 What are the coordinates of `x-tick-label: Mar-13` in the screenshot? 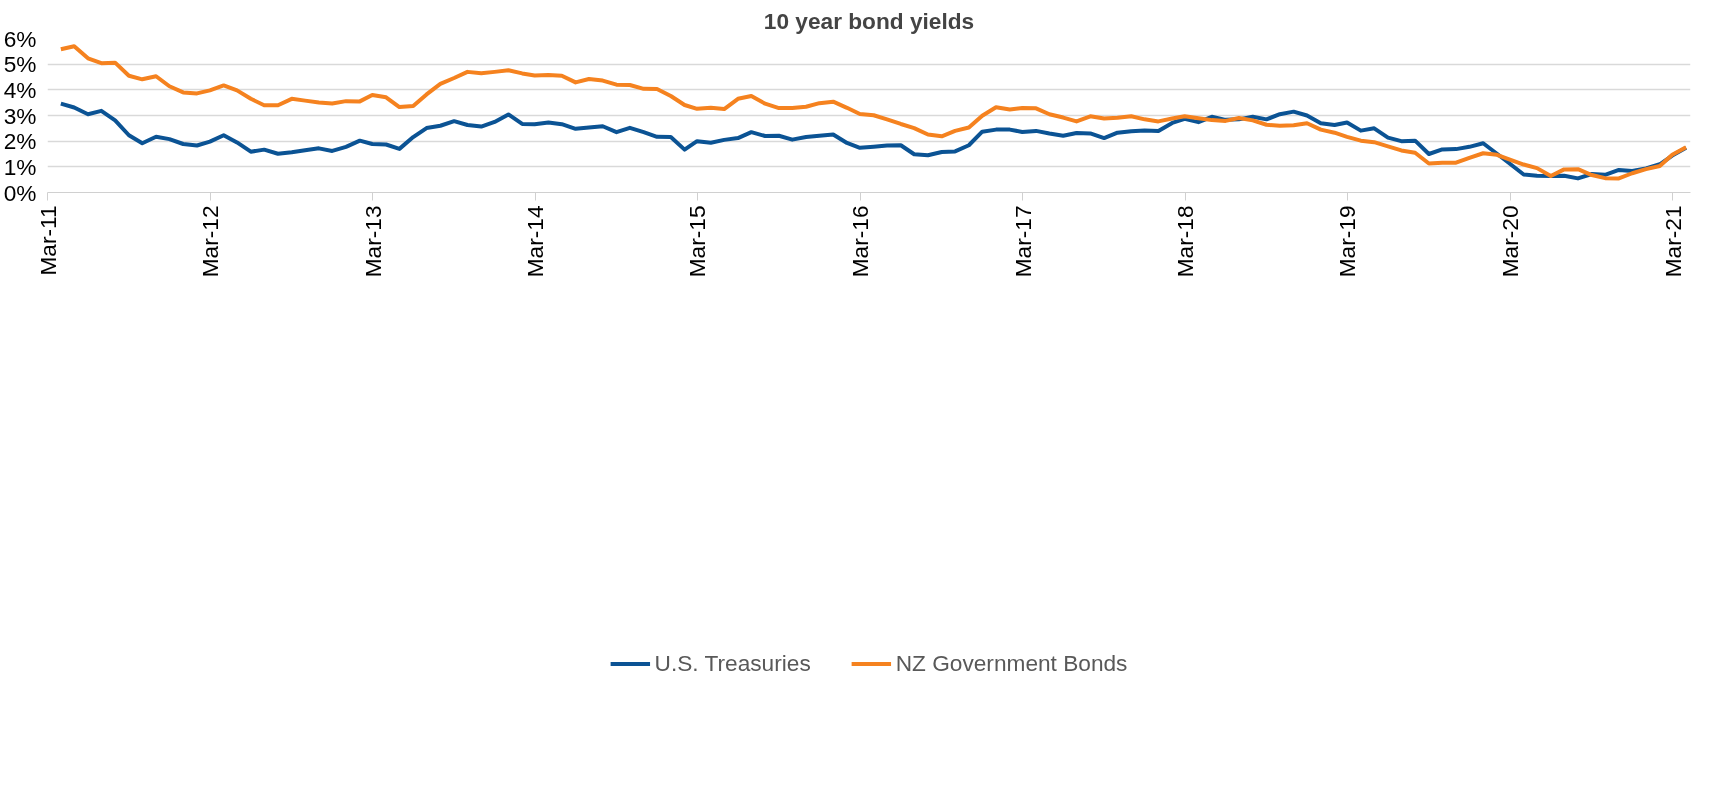 It's located at (372, 241).